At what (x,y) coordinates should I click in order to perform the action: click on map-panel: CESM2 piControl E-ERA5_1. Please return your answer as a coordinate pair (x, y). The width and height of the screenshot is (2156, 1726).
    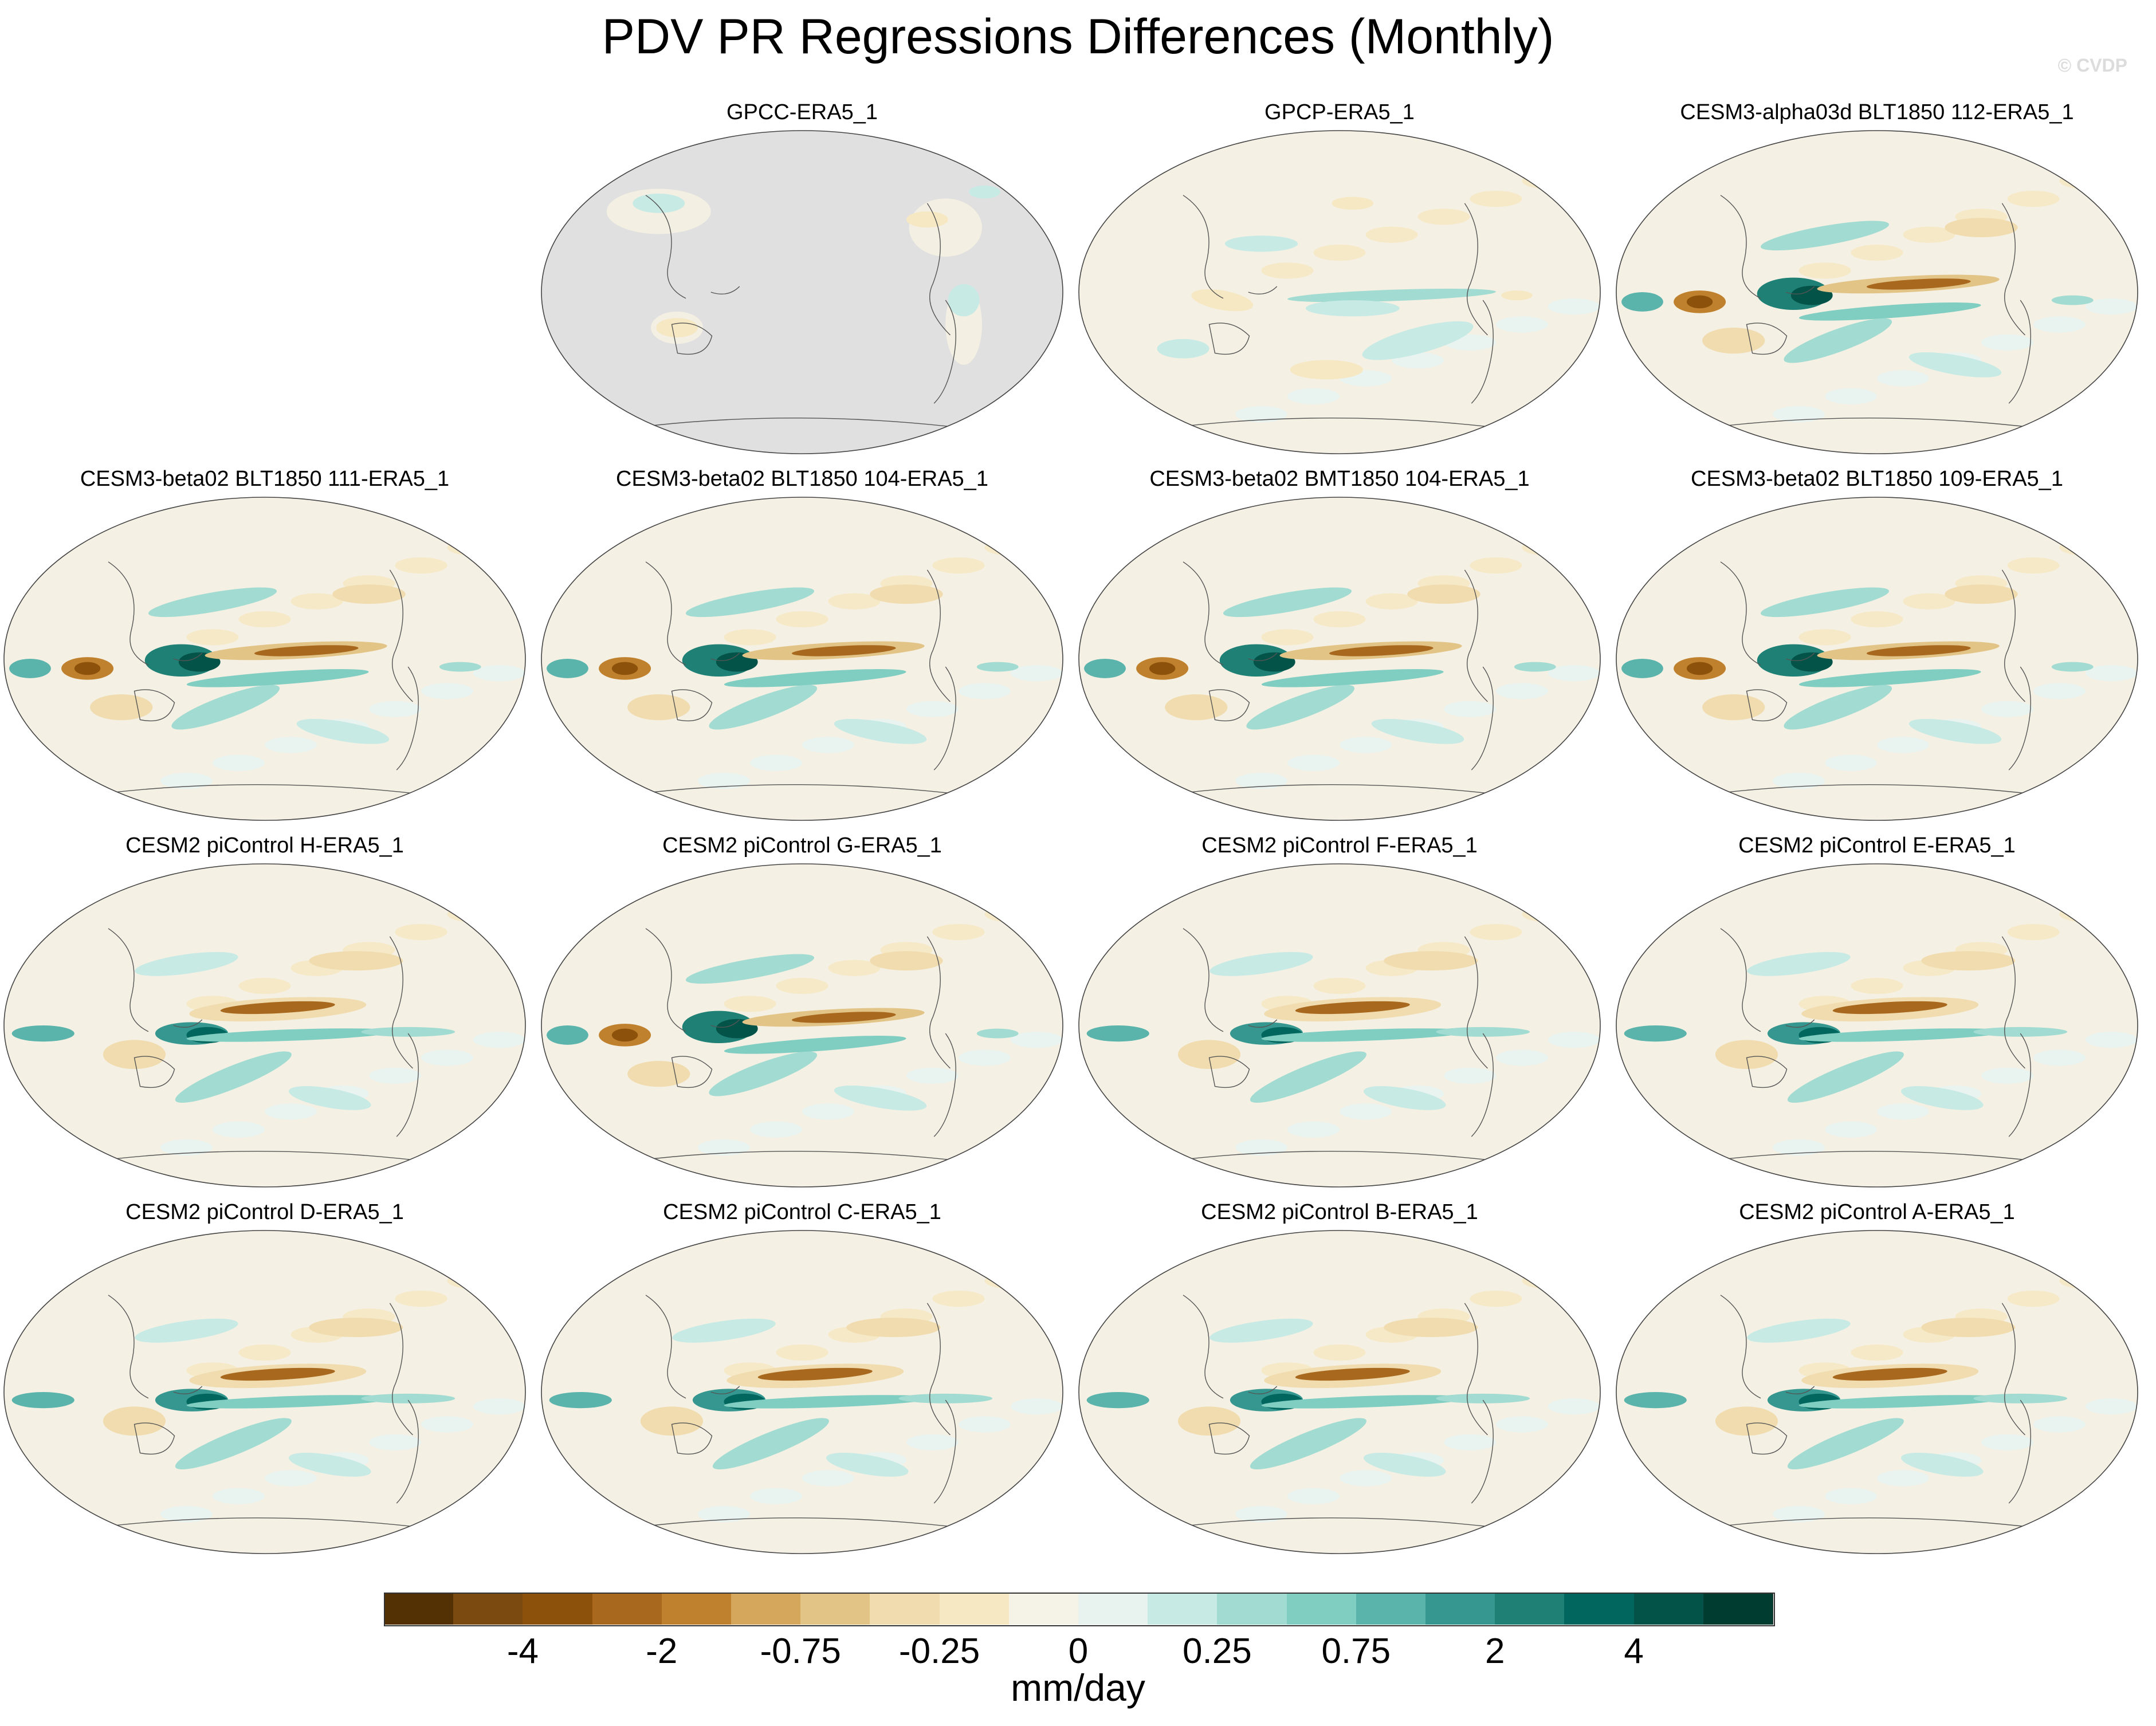
    Looking at the image, I should click on (1877, 1015).